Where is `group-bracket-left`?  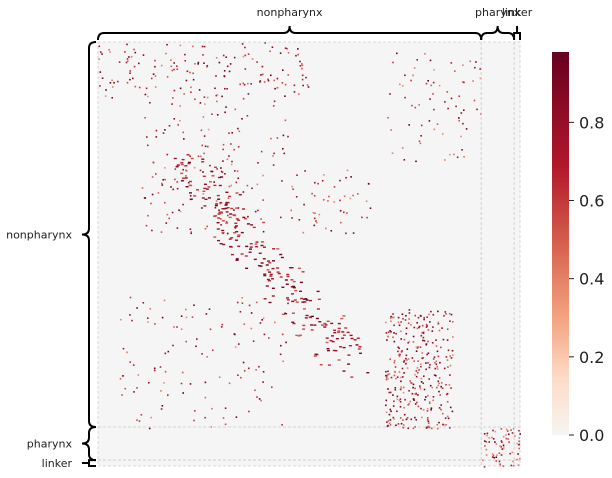
group-bracket-left is located at coordinates (89, 443).